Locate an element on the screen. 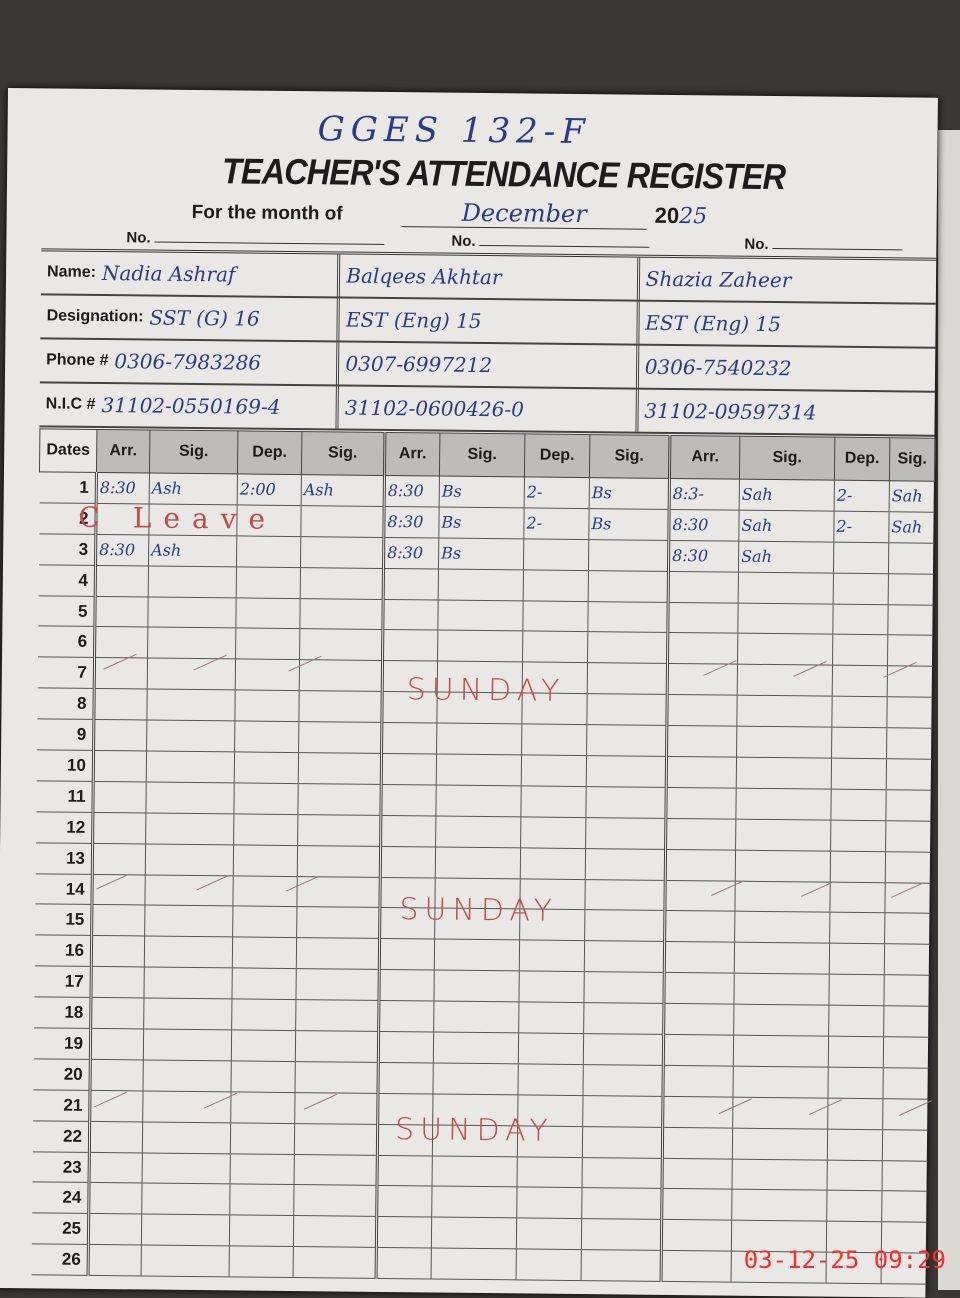 The height and width of the screenshot is (1298, 960). signature-cell: Ash is located at coordinates (343, 490).